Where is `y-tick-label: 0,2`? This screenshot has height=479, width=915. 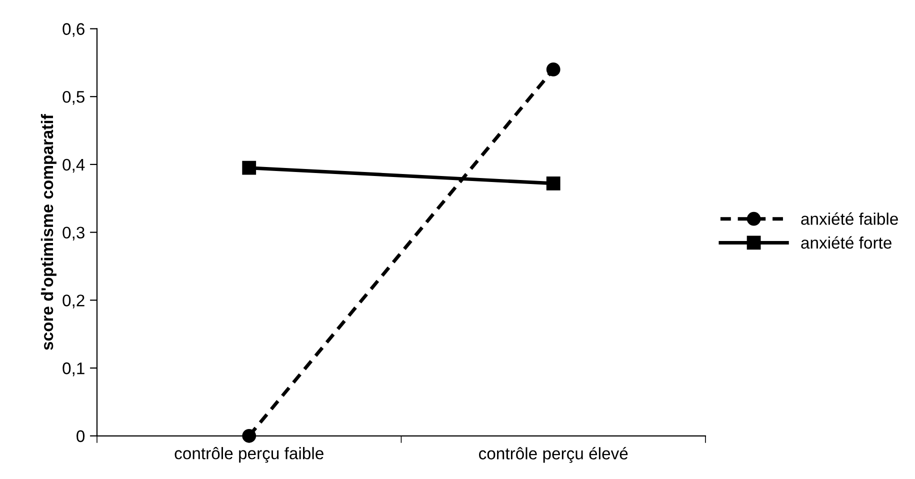 y-tick-label: 0,2 is located at coordinates (73, 301).